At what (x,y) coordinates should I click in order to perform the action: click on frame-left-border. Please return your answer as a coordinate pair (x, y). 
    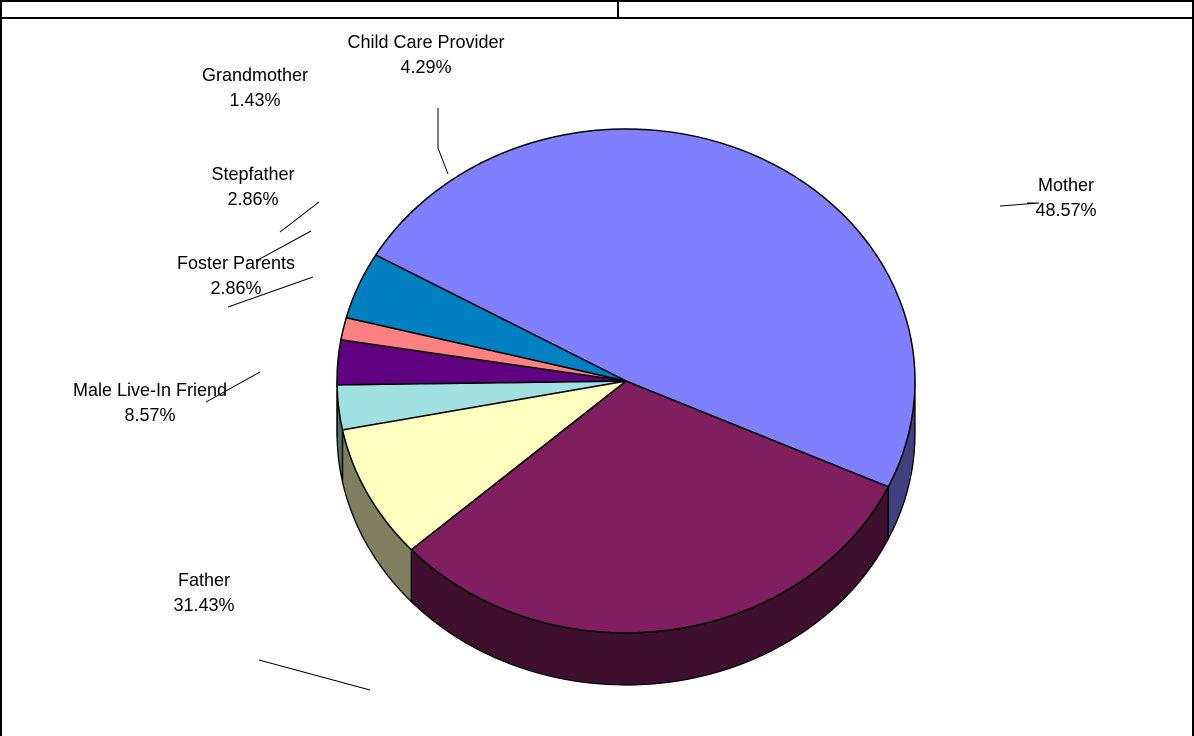
    Looking at the image, I should click on (1, 368).